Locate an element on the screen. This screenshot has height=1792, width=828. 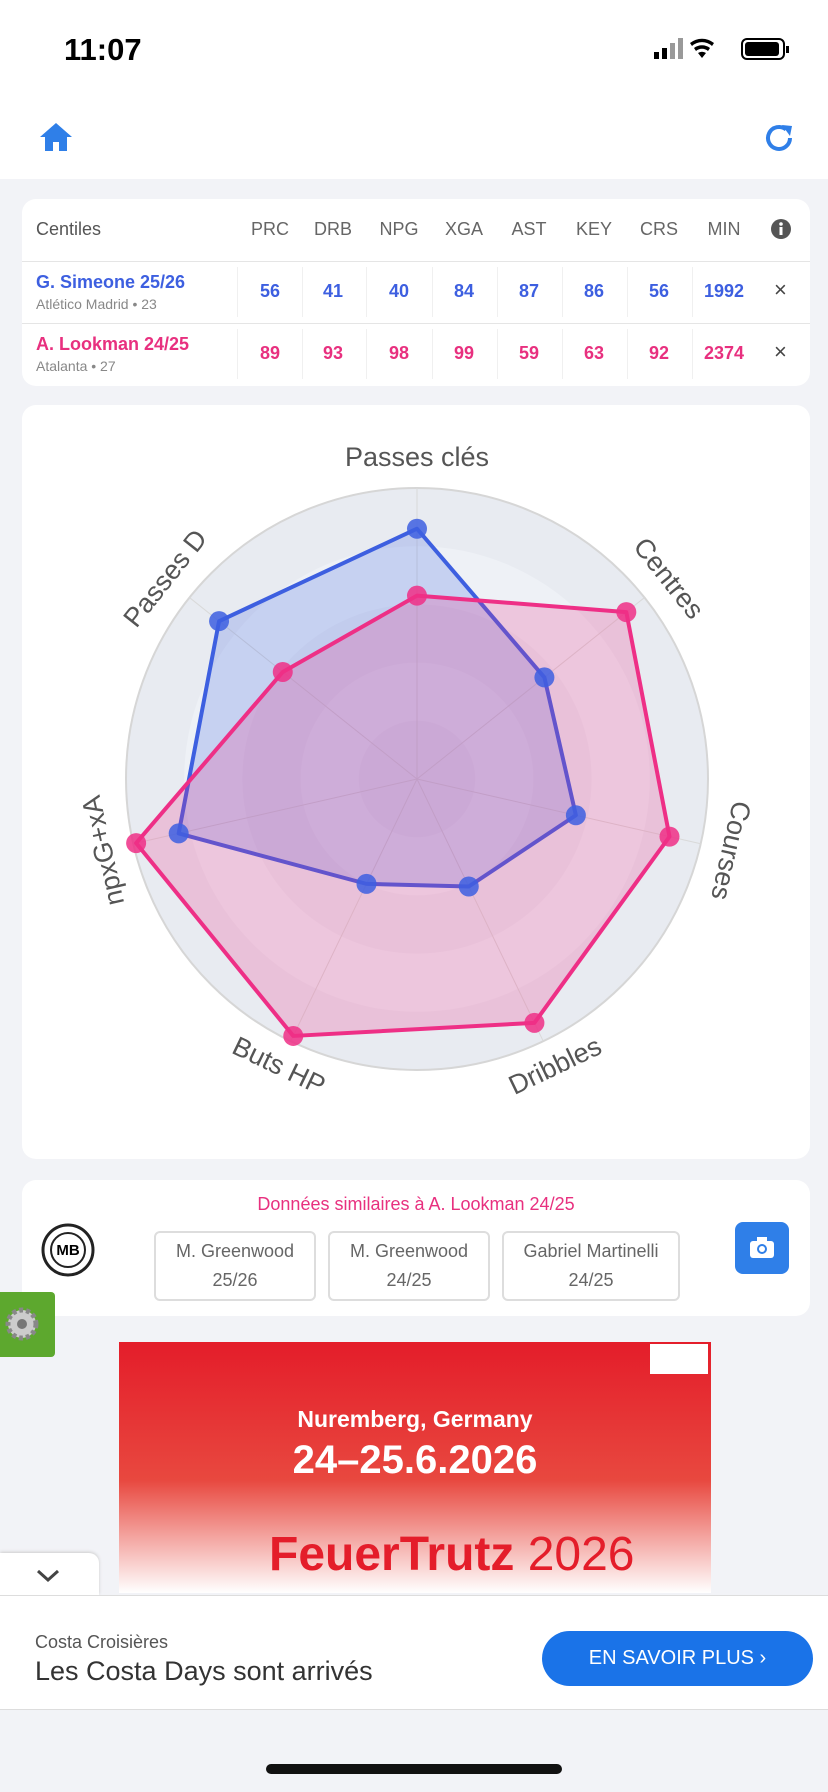
centile-value: 41 is located at coordinates (333, 291).